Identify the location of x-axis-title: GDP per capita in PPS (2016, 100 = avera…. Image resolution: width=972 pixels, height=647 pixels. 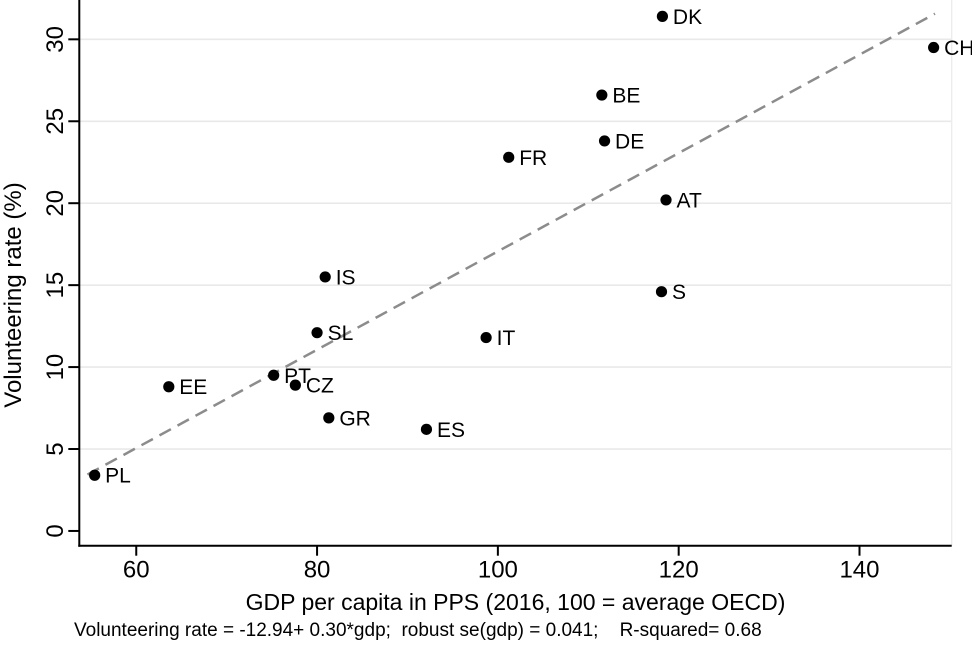
(515, 602).